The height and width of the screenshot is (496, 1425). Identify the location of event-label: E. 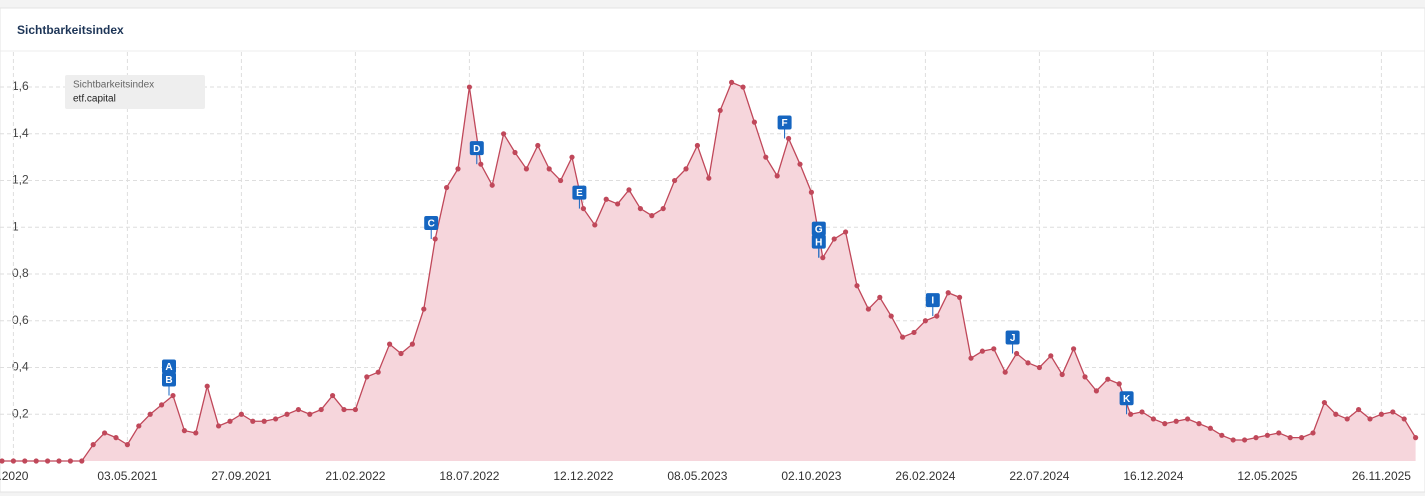
(579, 193).